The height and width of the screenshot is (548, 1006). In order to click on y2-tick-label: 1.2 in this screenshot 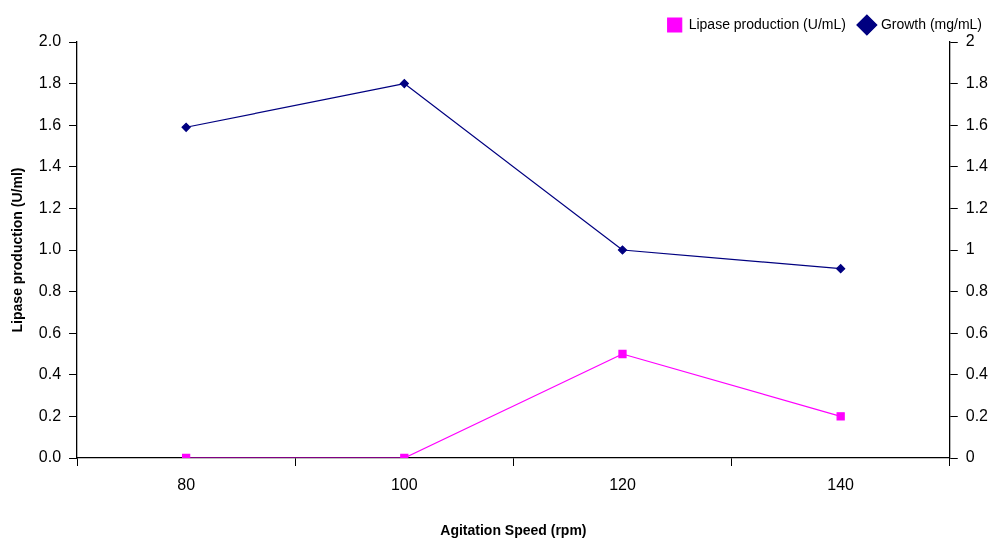, I will do `click(977, 207)`.